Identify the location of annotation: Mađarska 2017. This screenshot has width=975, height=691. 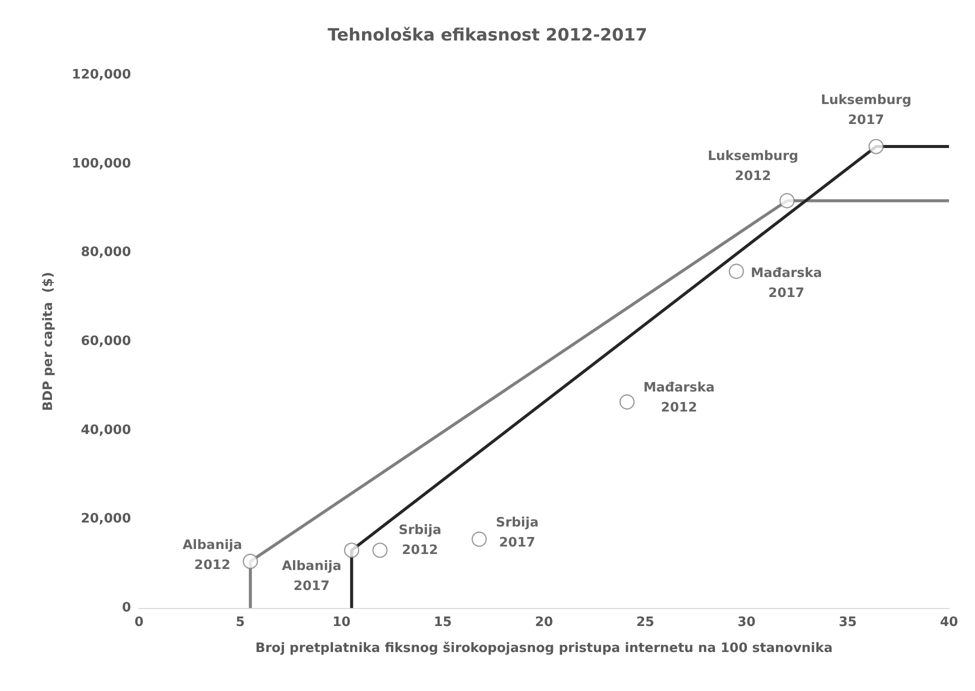
(786, 283).